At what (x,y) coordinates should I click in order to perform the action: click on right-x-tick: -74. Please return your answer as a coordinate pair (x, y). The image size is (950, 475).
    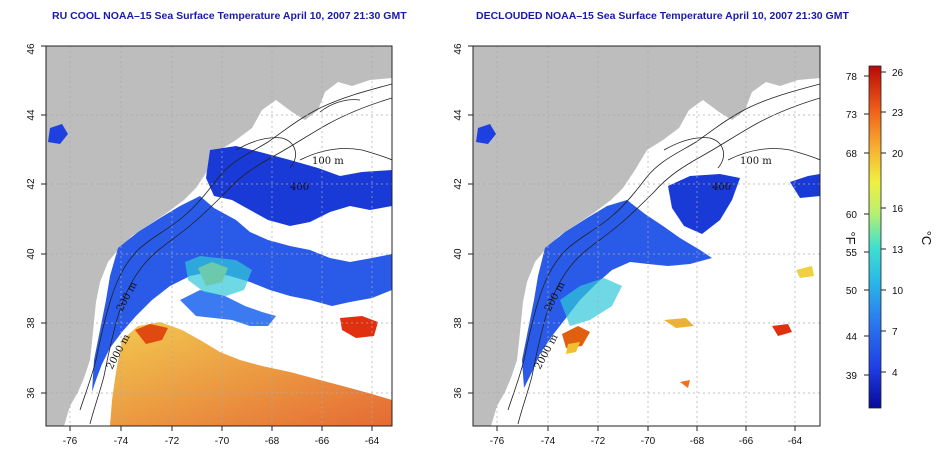
    Looking at the image, I should click on (548, 441).